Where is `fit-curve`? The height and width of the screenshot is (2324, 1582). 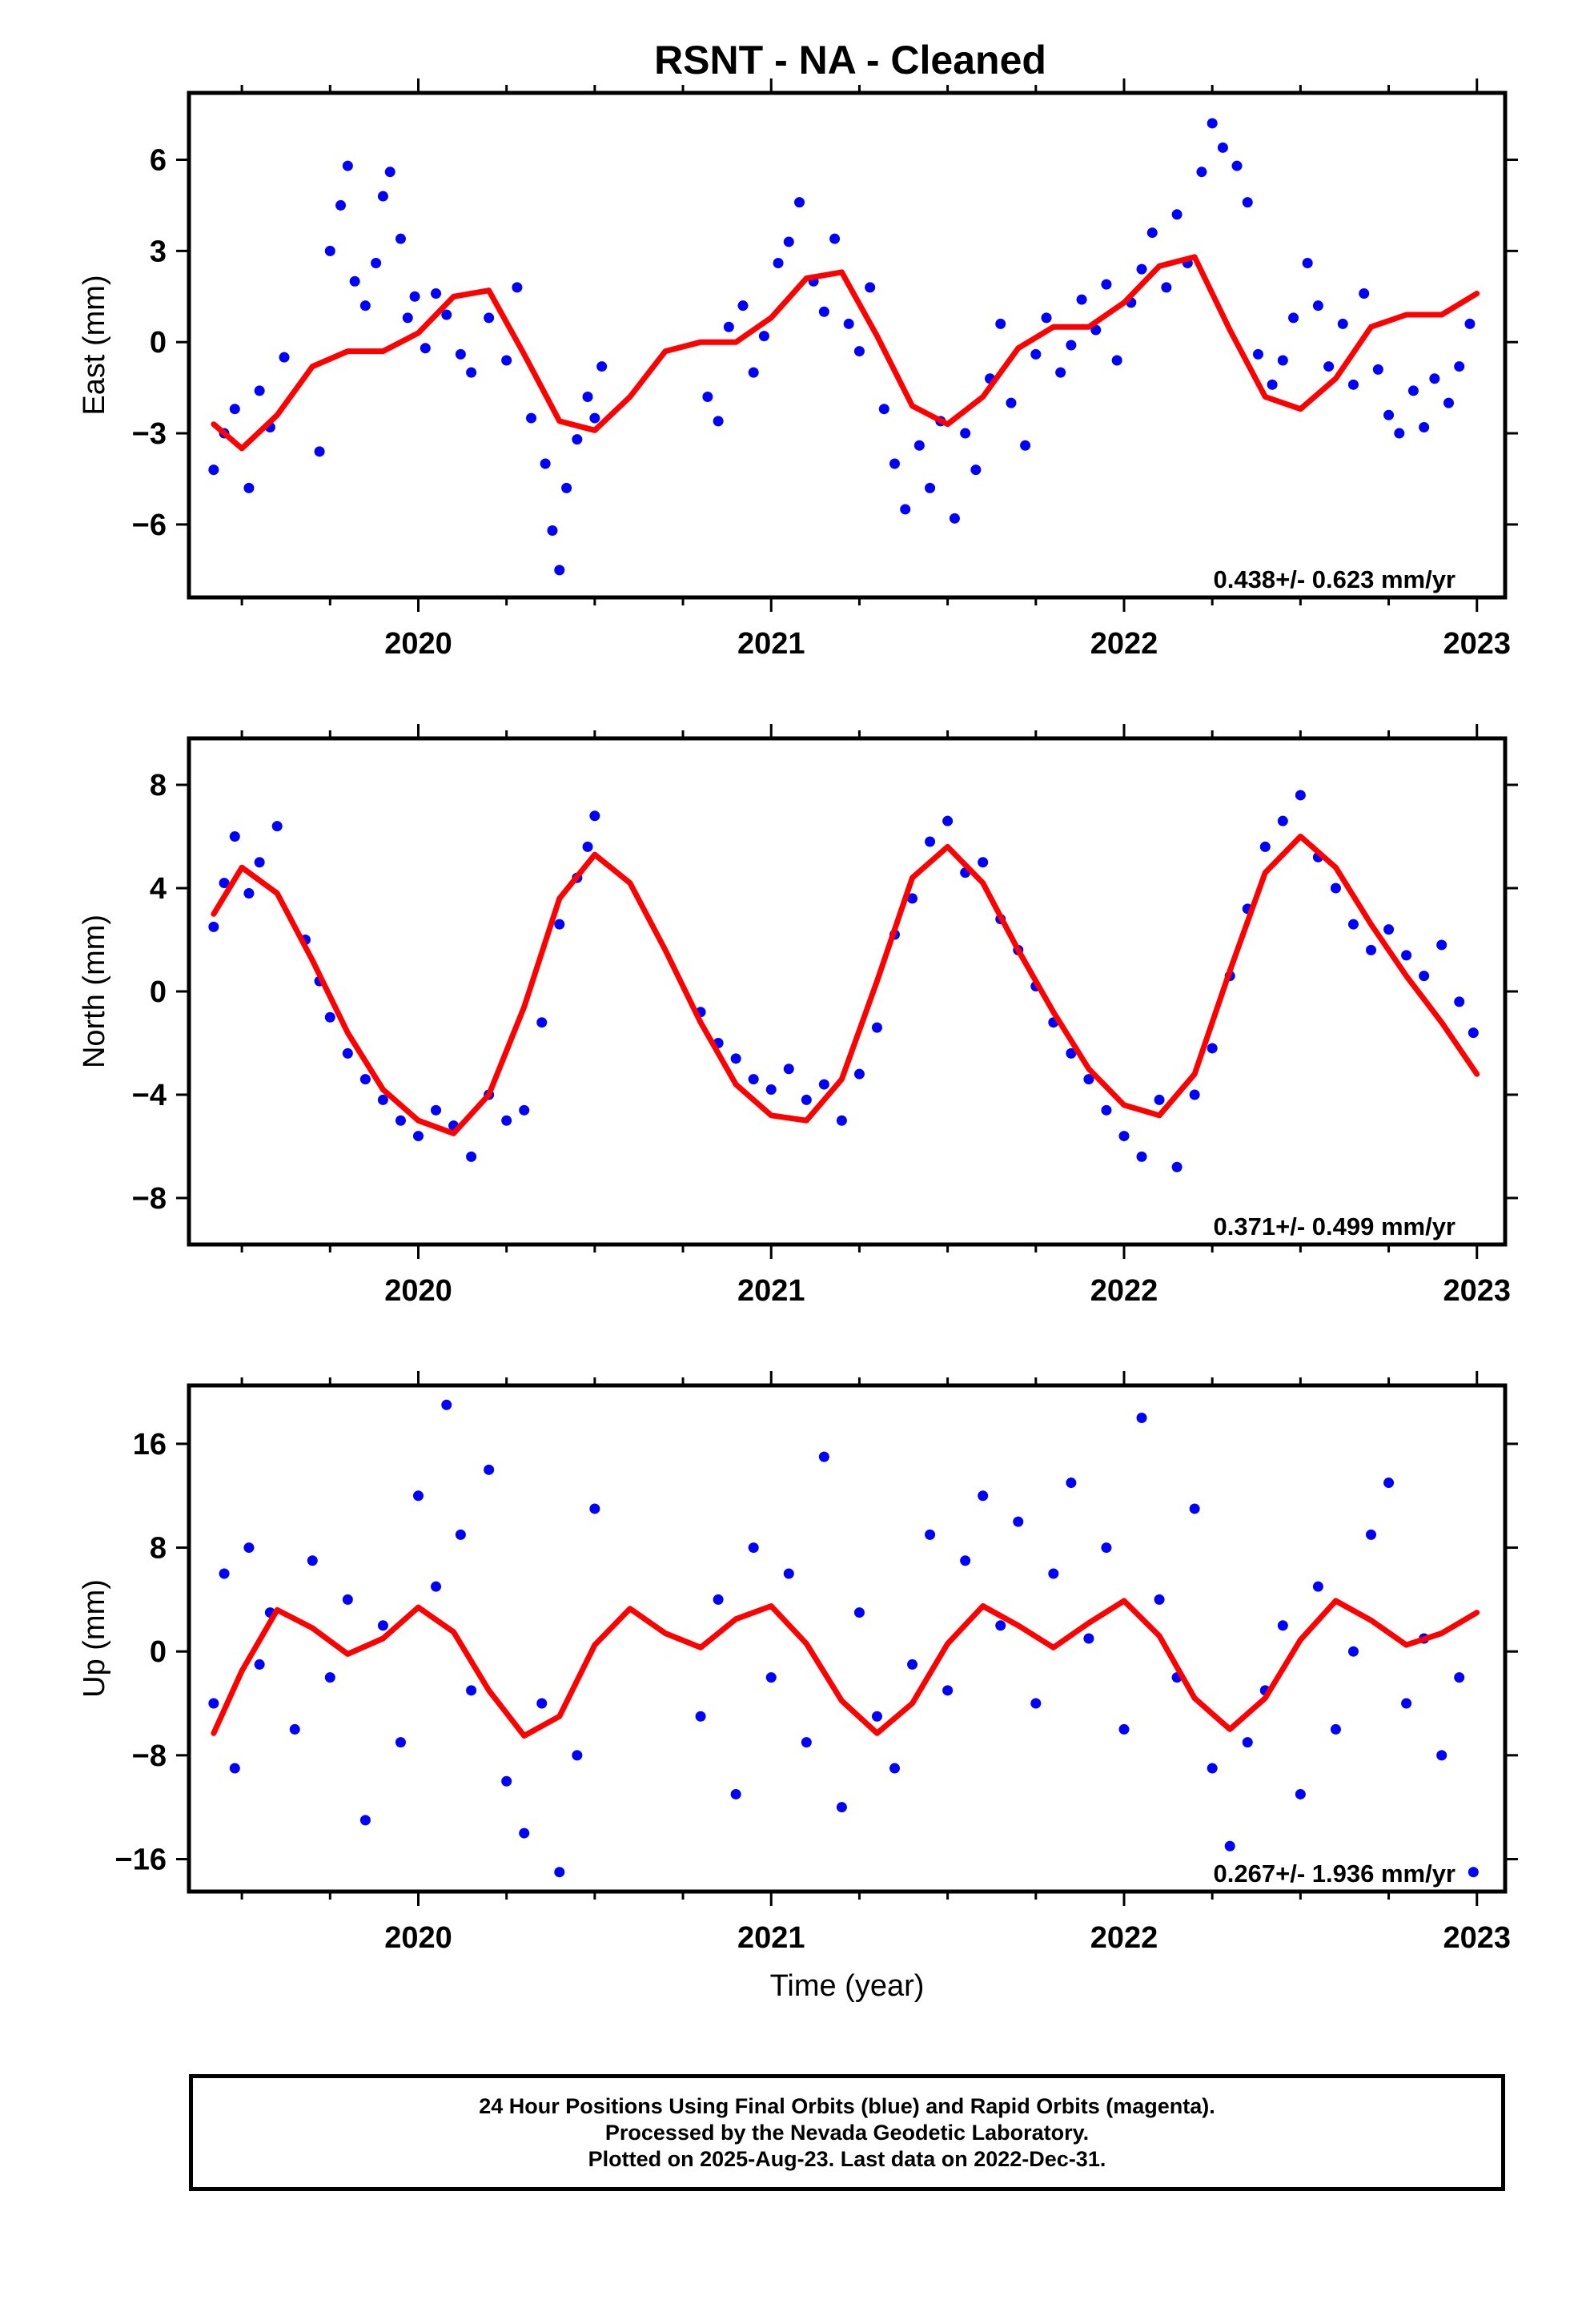 fit-curve is located at coordinates (846, 353).